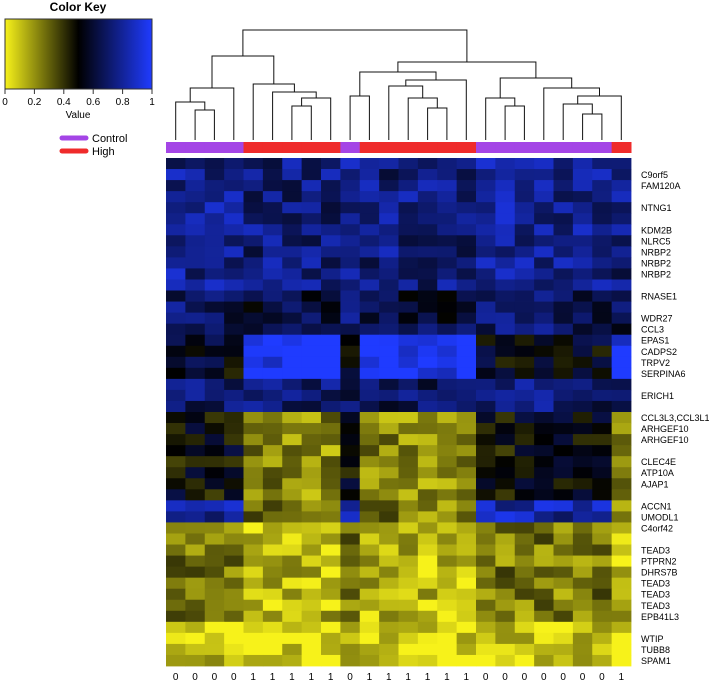  What do you see at coordinates (658, 462) in the screenshot?
I see `row-label: CLEC4E` at bounding box center [658, 462].